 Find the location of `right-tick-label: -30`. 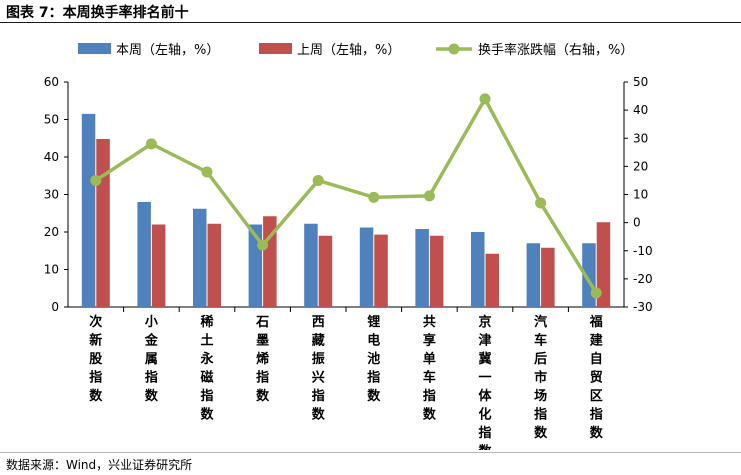

right-tick-label: -30 is located at coordinates (643, 307).